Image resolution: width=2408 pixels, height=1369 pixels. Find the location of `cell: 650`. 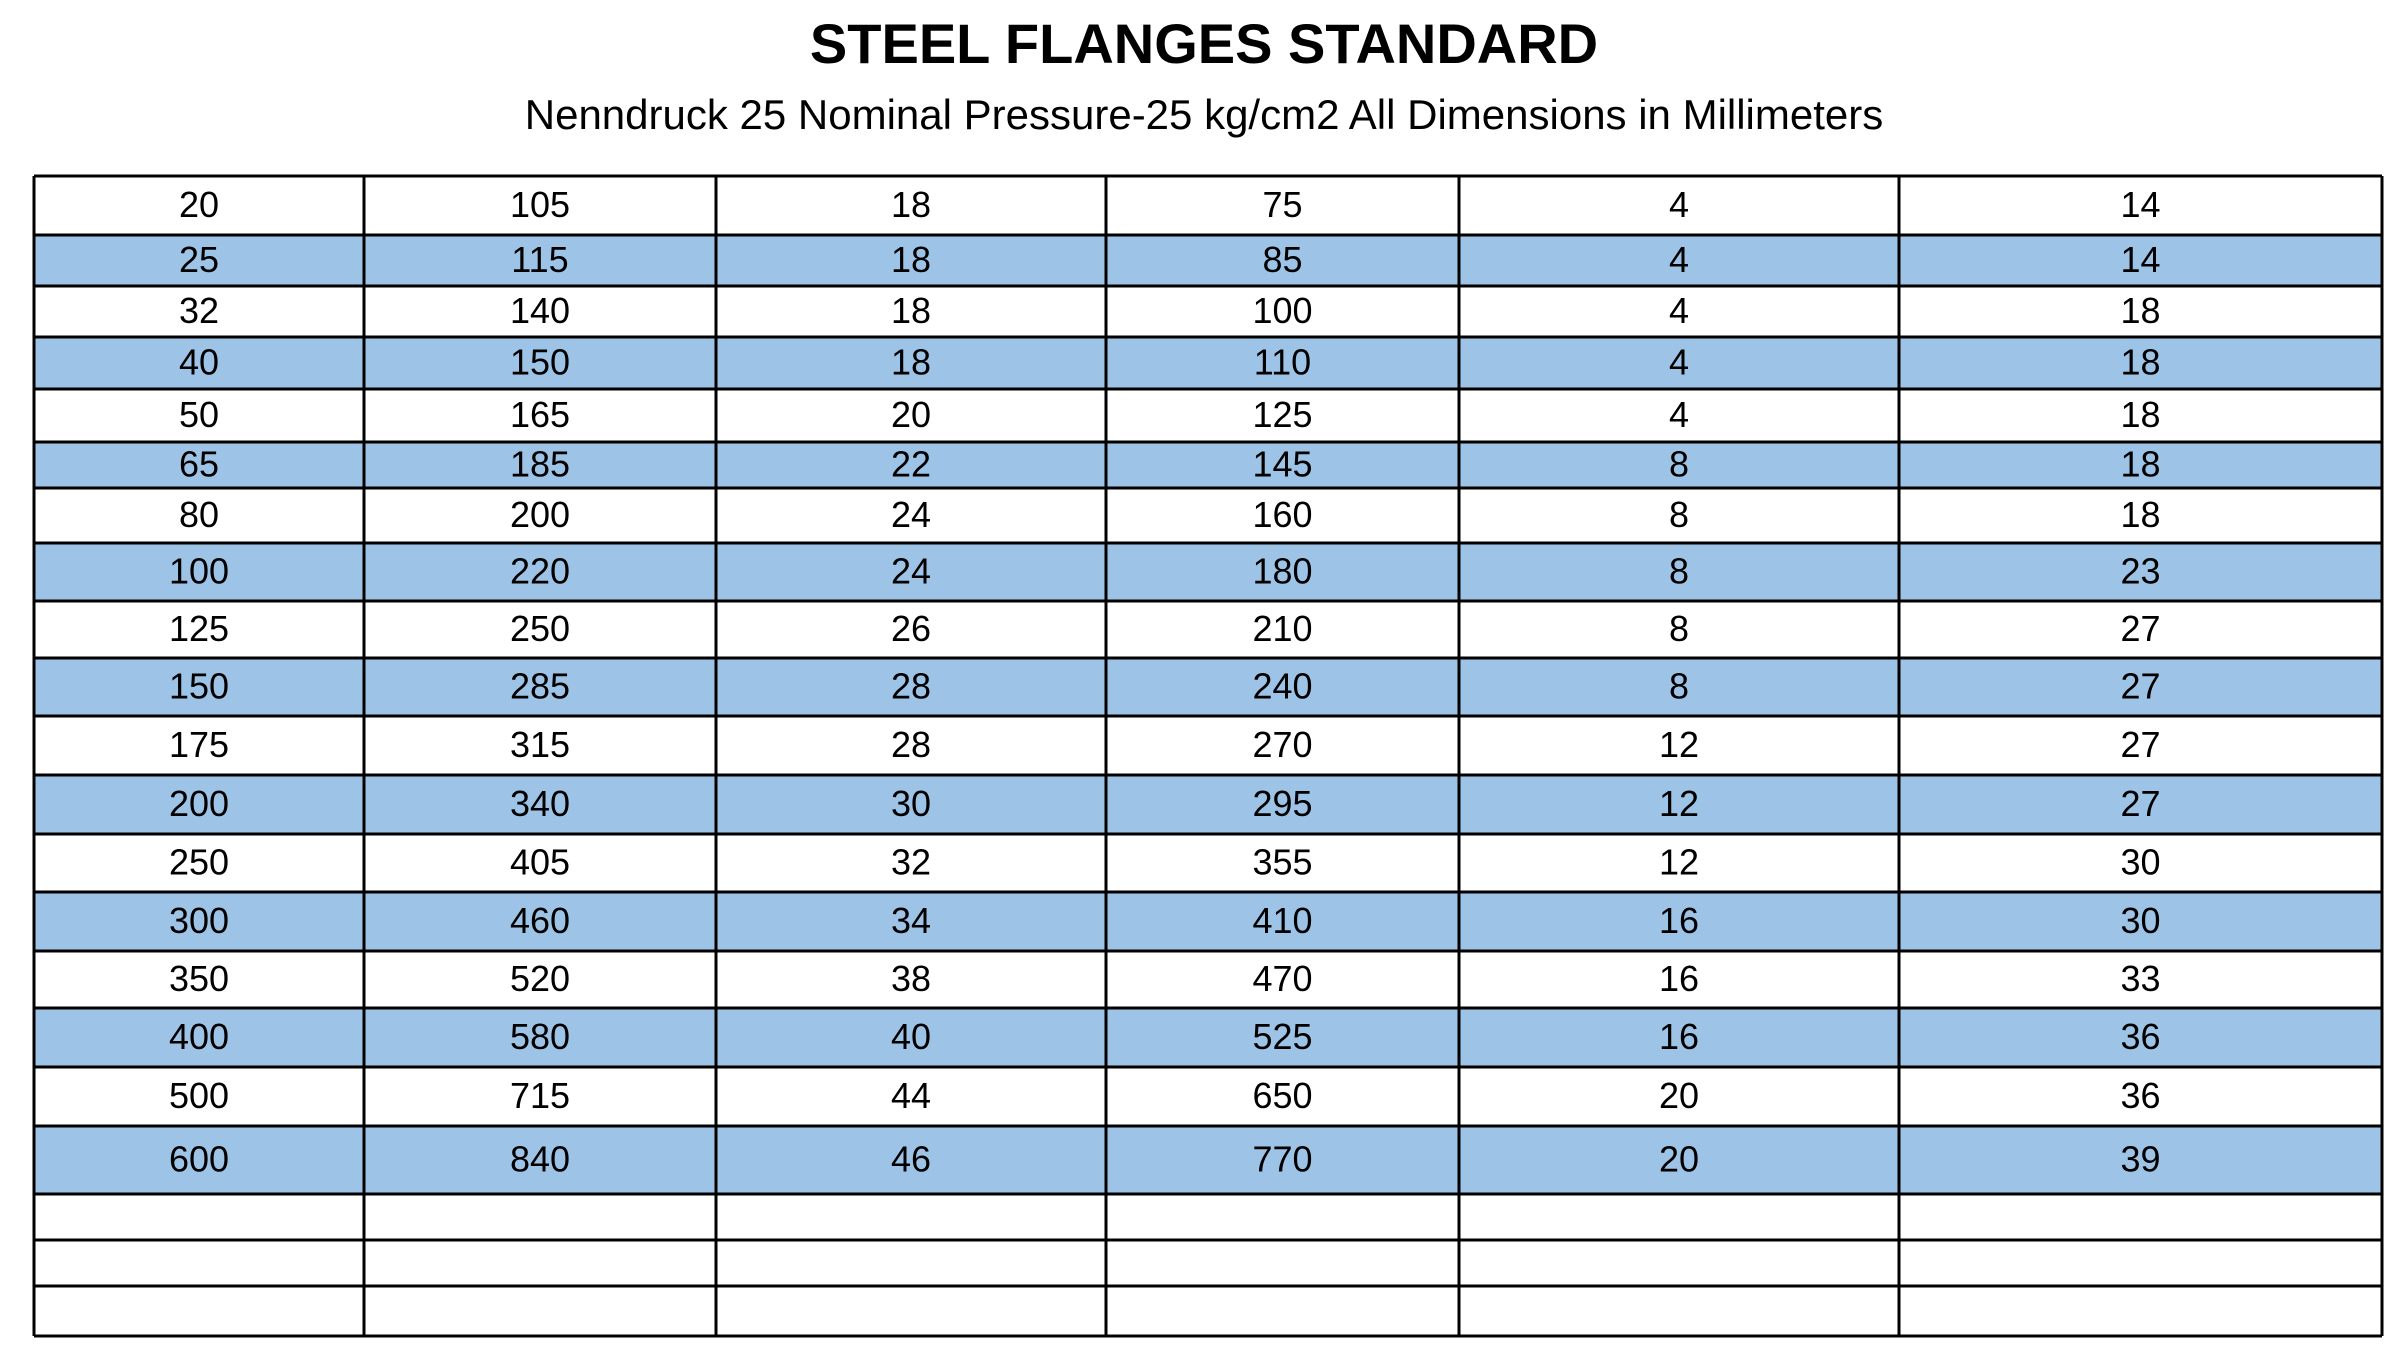

cell: 650 is located at coordinates (1282, 1095).